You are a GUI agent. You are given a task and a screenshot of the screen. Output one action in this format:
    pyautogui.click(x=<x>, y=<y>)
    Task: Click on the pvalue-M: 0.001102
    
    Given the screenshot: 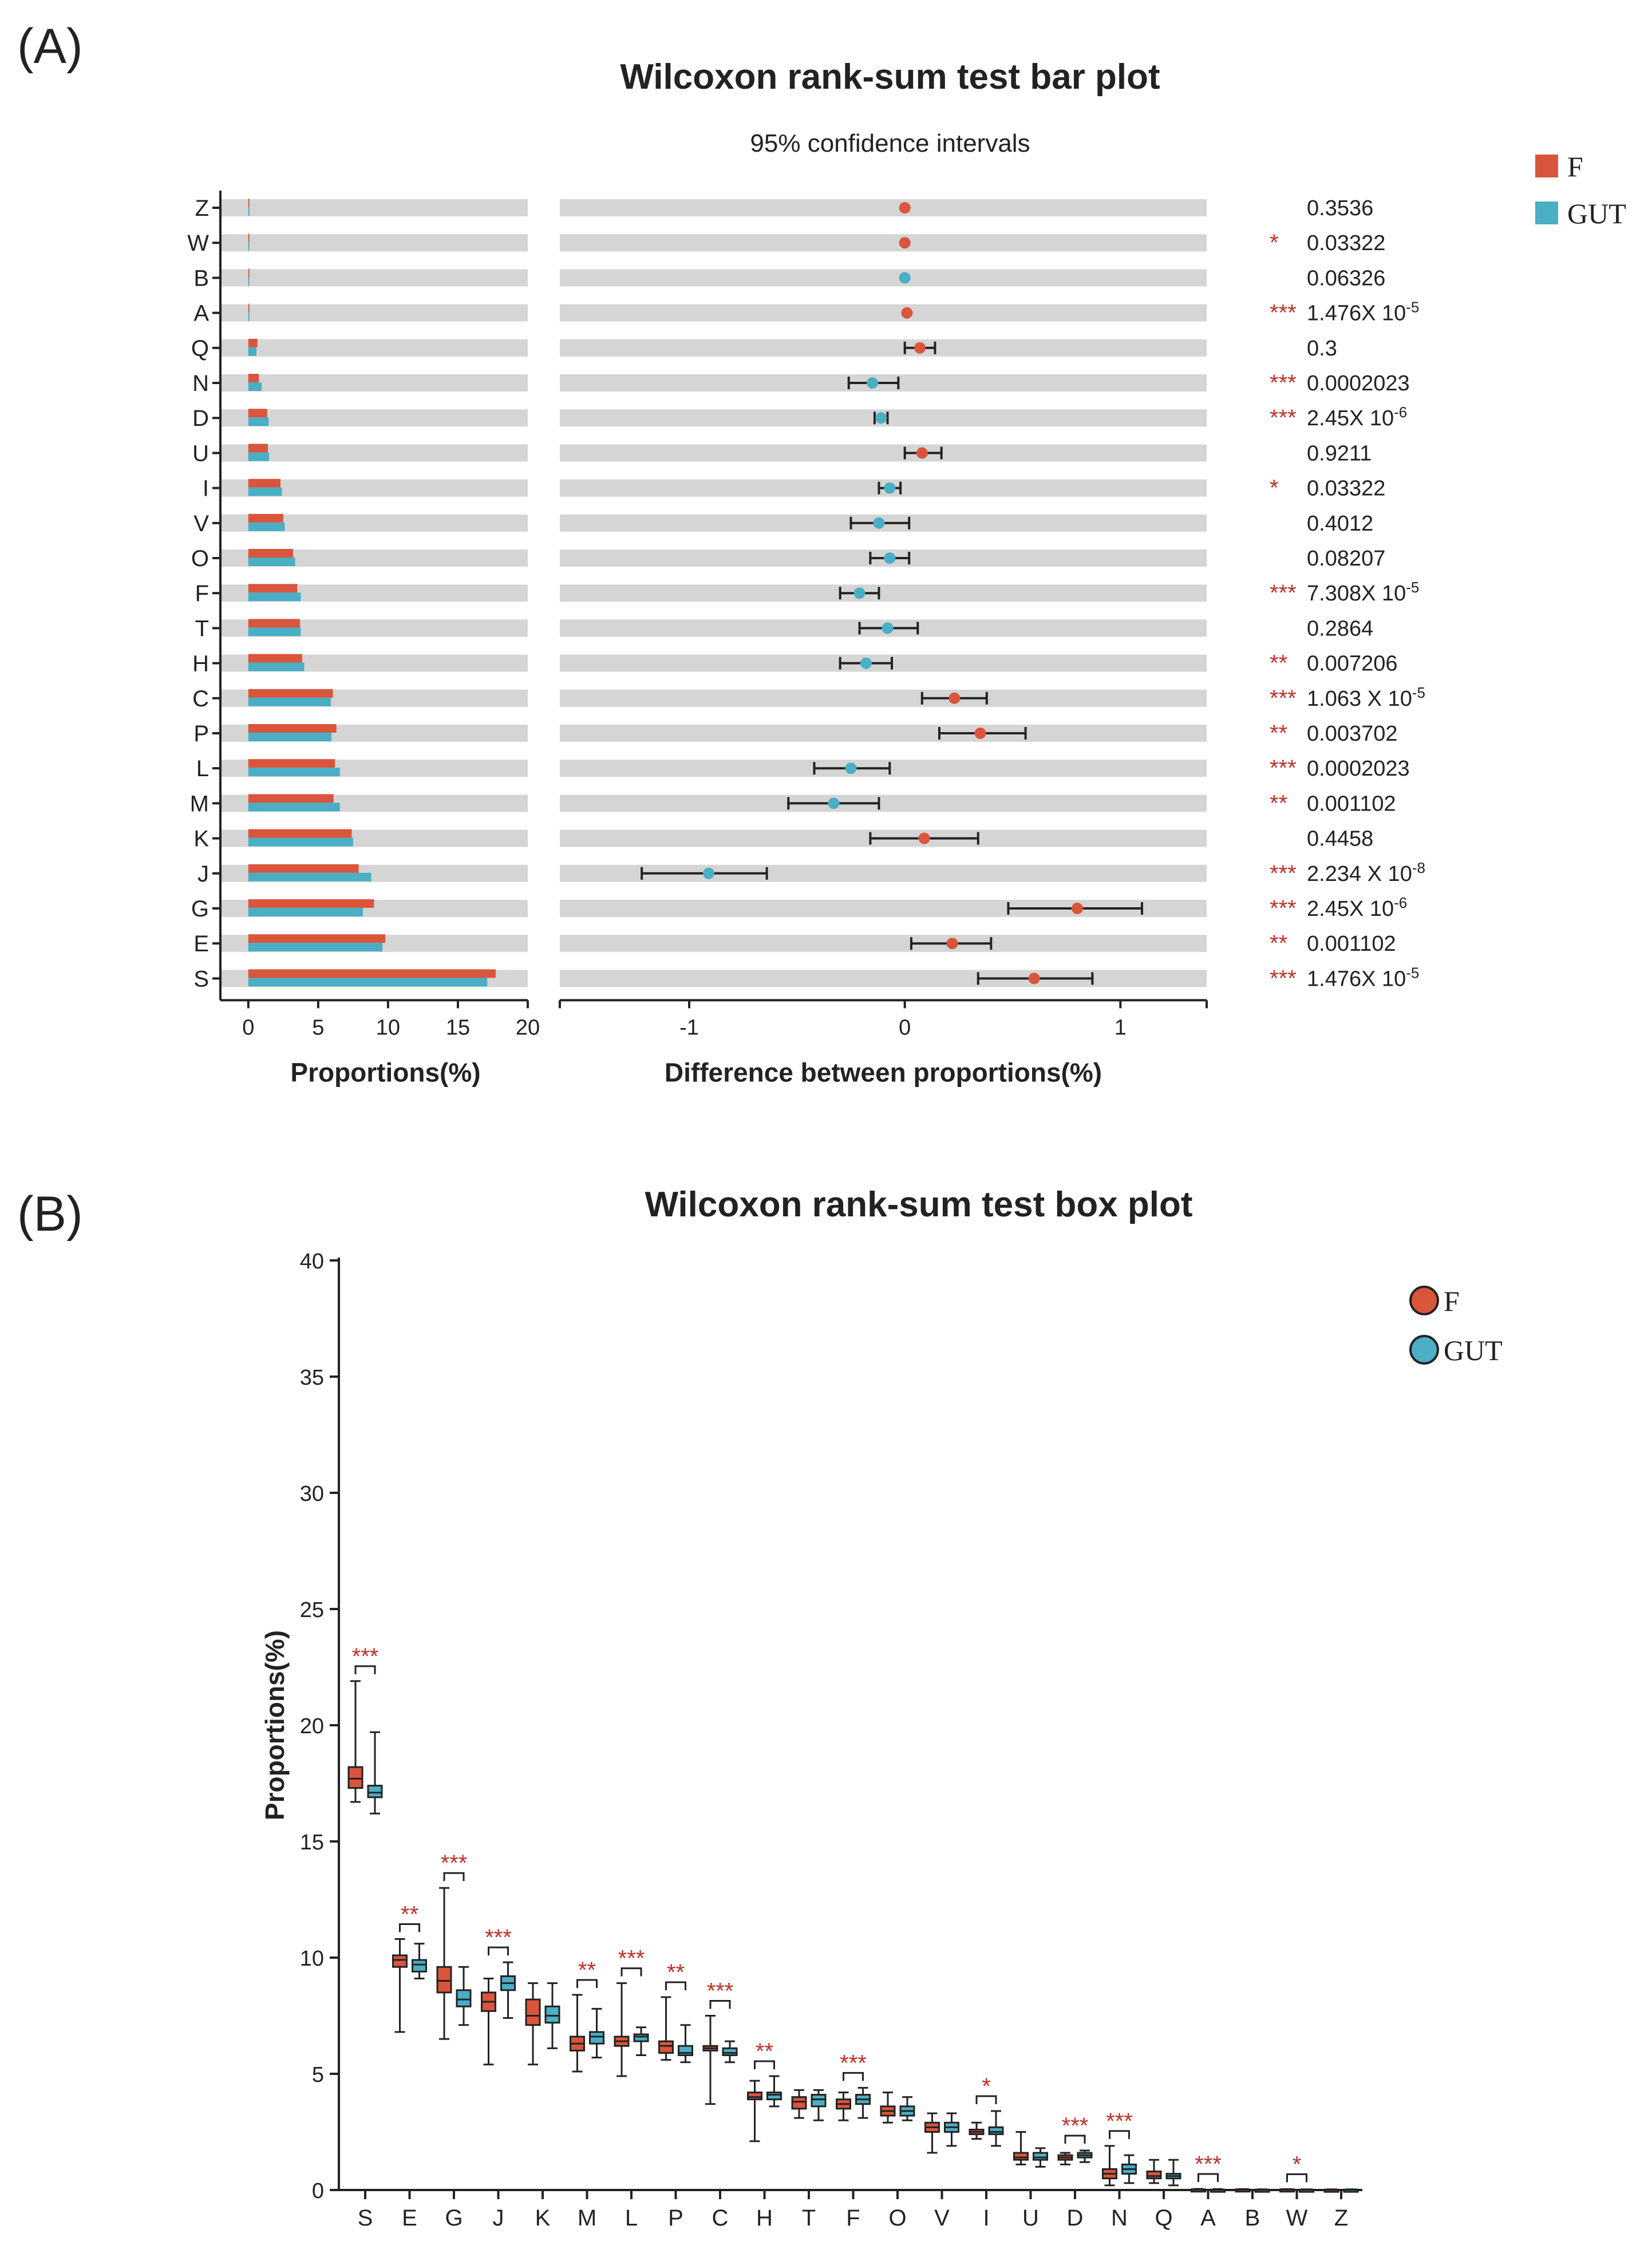 What is the action you would take?
    pyautogui.click(x=1351, y=804)
    